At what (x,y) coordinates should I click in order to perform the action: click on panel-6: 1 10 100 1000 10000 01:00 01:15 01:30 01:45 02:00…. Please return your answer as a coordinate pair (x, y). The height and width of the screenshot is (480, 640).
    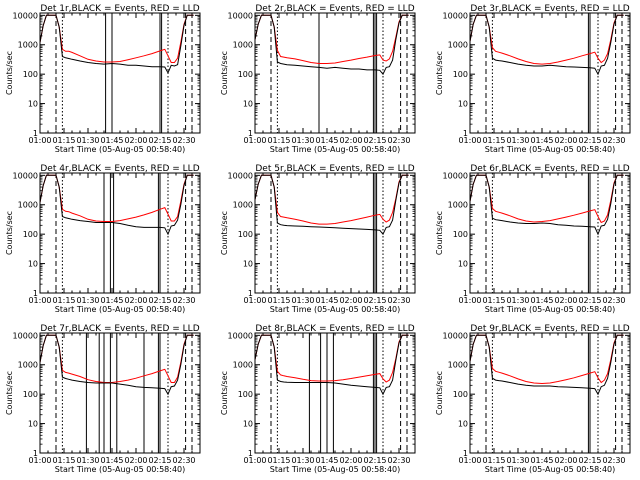
    Looking at the image, I should click on (533, 239).